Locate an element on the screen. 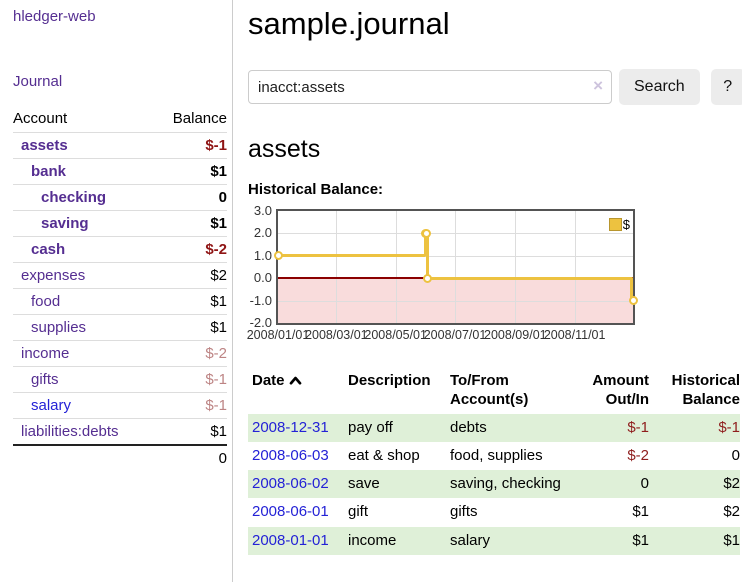 The image size is (742, 582). balance-column-header-register: Historical Balance is located at coordinates (705, 390).